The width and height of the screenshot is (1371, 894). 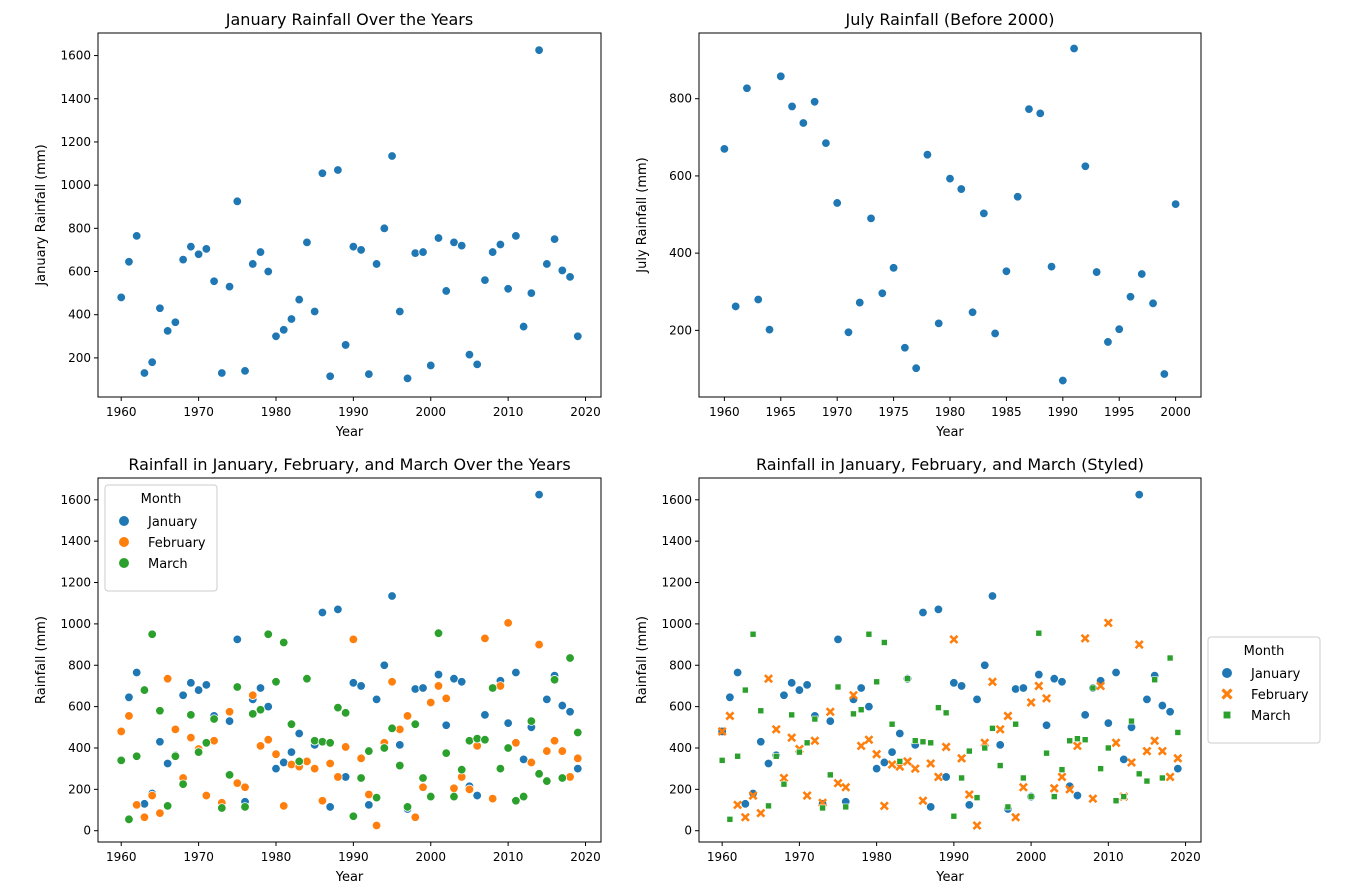 I want to click on y-tick-label: 1600, so click(x=676, y=500).